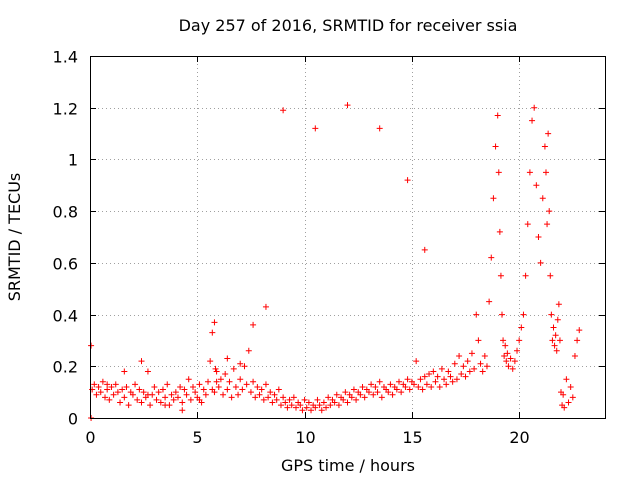  Describe the element at coordinates (65, 264) in the screenshot. I see `y-tick-label: 0.6` at that location.